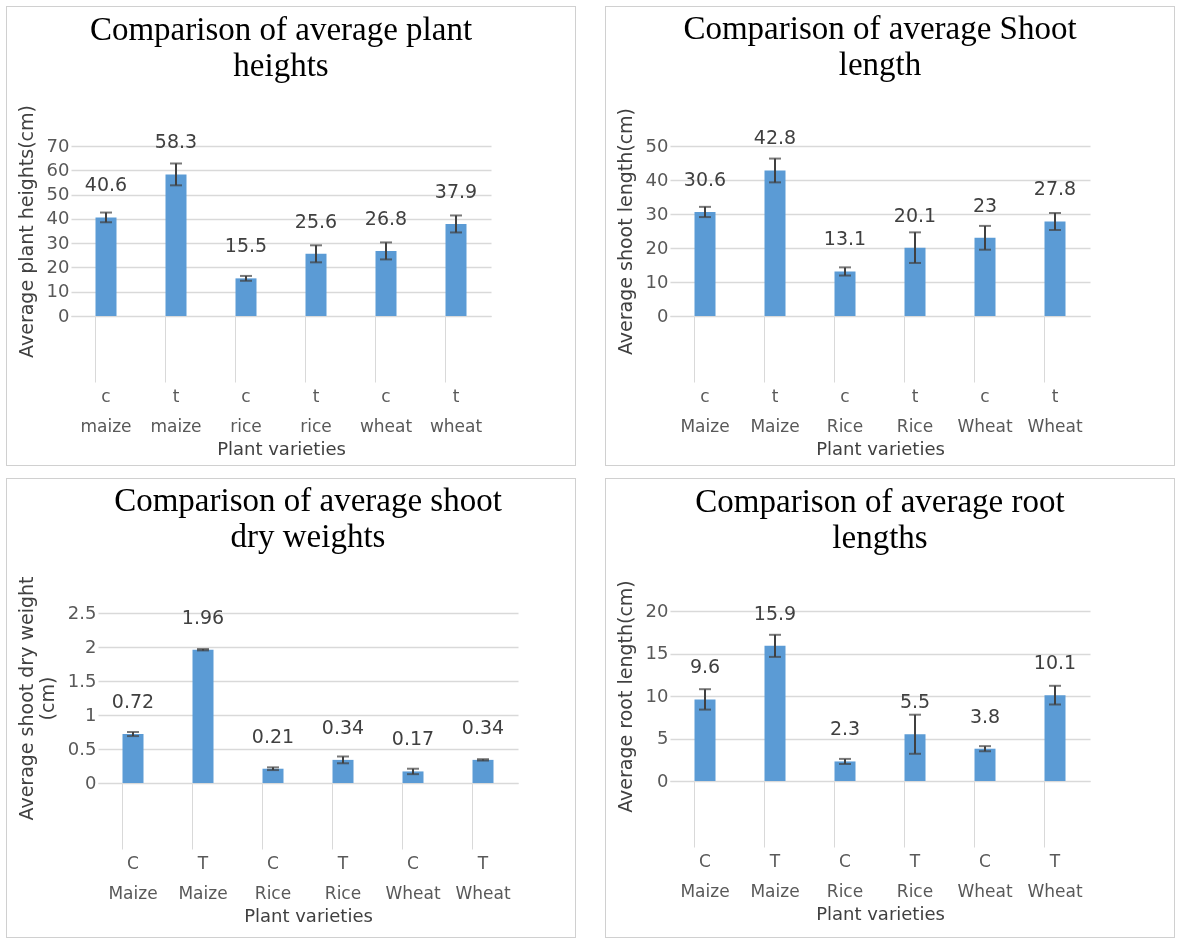 The image size is (1184, 944). Describe the element at coordinates (246, 245) in the screenshot. I see `data-label: 15.5` at that location.